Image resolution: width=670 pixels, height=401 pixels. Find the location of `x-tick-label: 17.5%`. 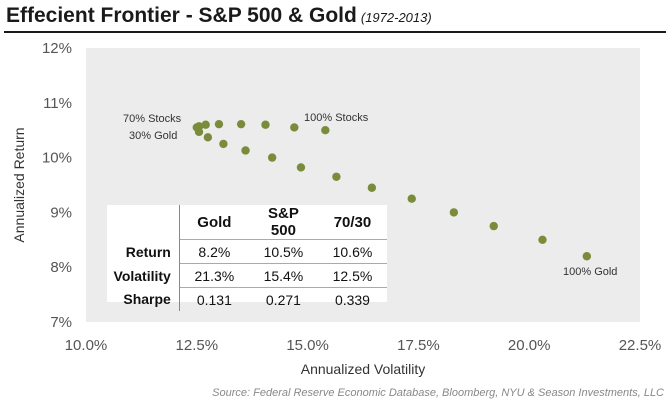

x-tick-label: 17.5% is located at coordinates (418, 345).